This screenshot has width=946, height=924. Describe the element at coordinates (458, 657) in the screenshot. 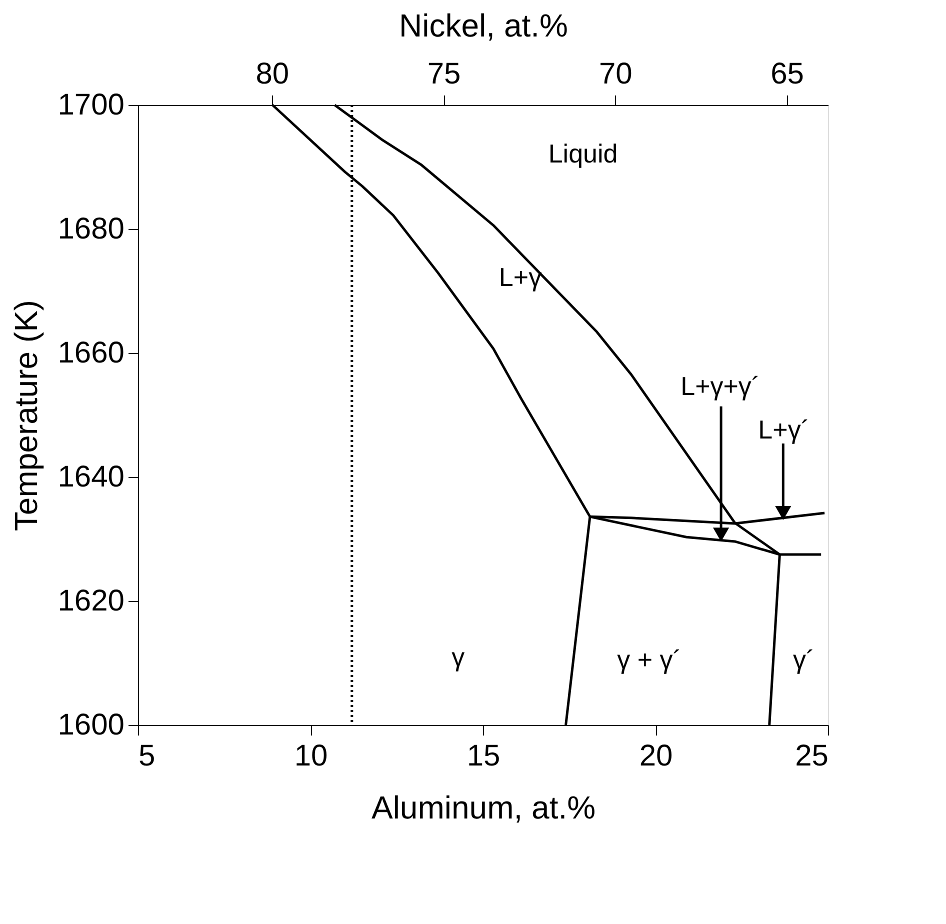

I see `annotation: γ` at that location.